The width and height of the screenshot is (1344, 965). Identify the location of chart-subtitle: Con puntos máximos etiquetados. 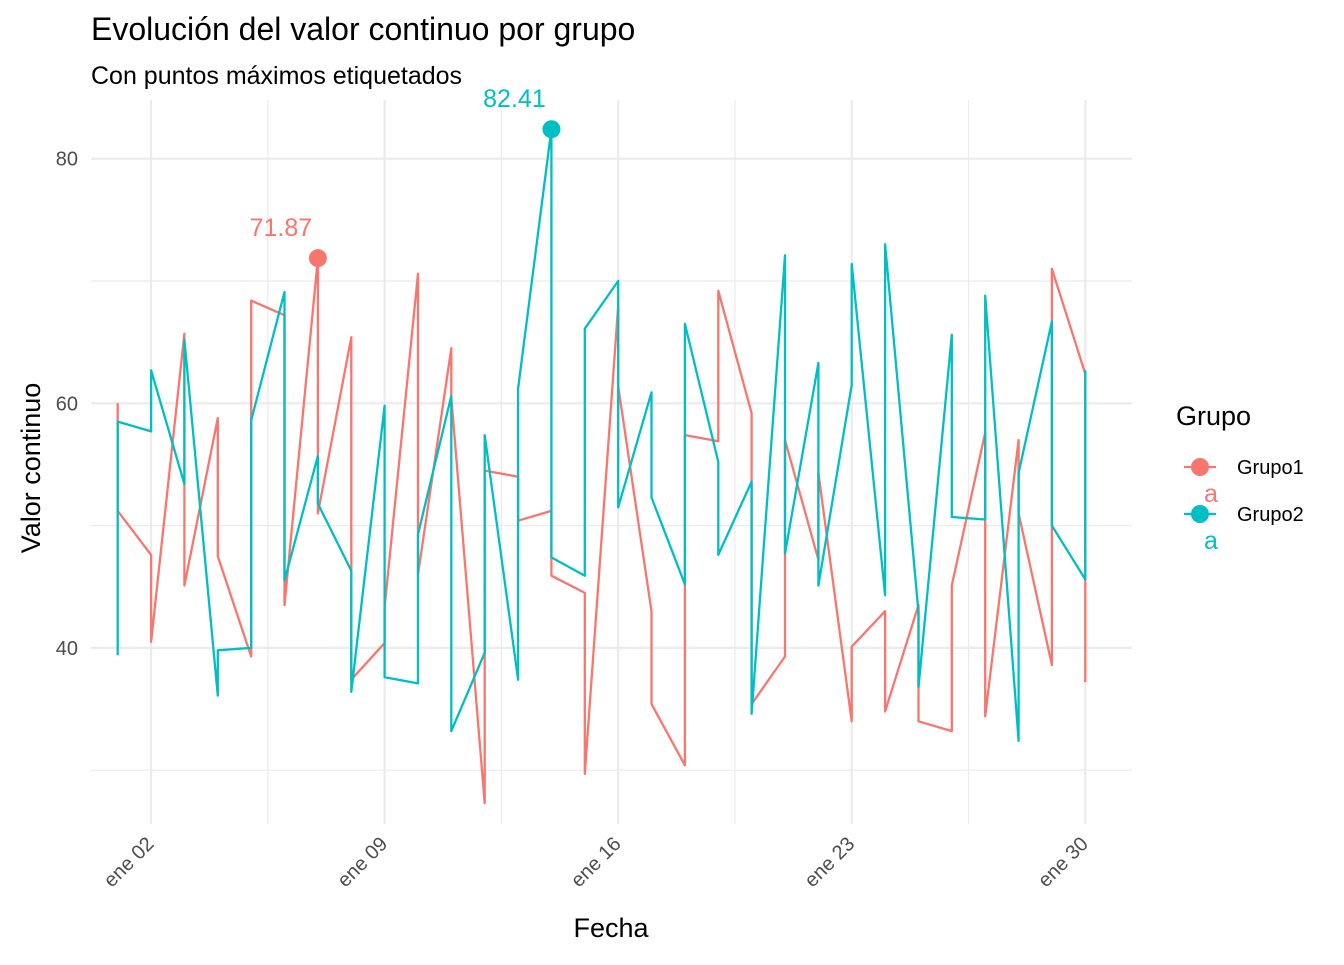
(276, 76).